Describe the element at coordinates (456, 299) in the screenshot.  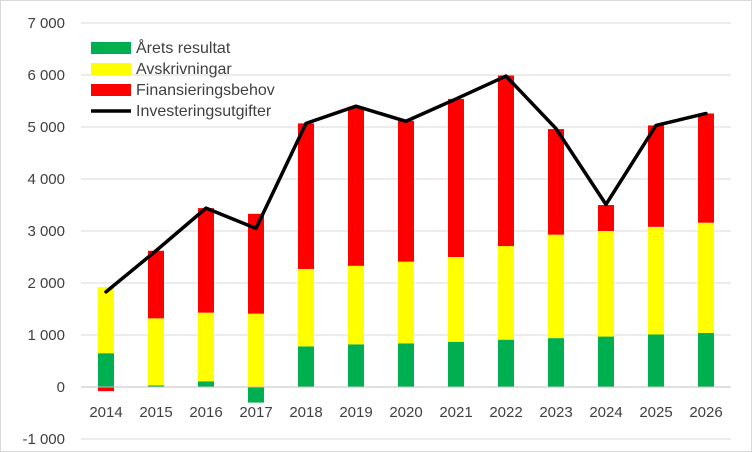
I see `bar-avskrivningar-2021` at that location.